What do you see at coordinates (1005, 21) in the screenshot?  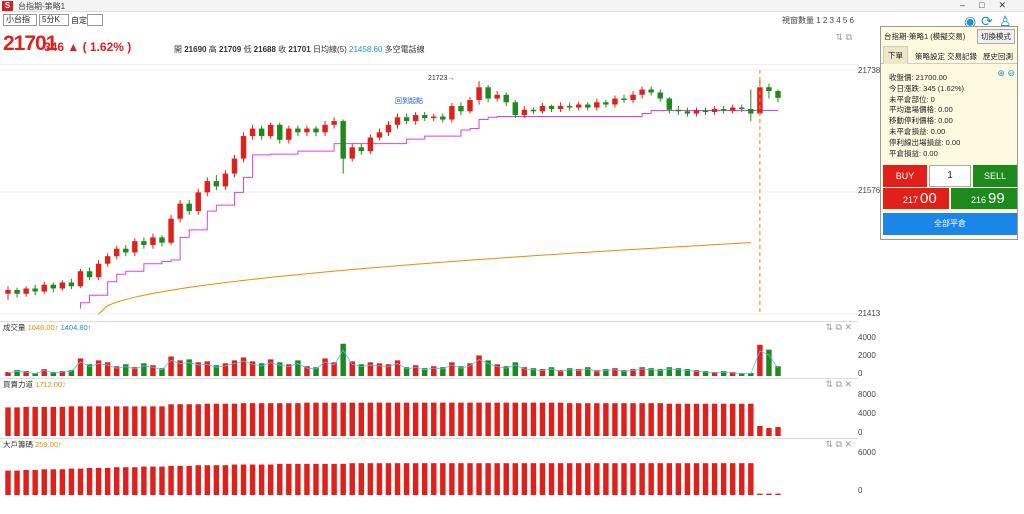 I see `user-settings-icon: ♙` at bounding box center [1005, 21].